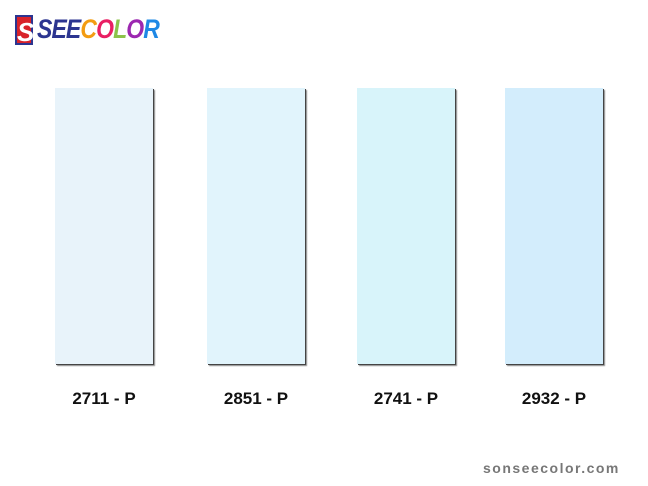 Image resolution: width=648 pixels, height=486 pixels. I want to click on swatch-label: 2851 - P, so click(256, 398).